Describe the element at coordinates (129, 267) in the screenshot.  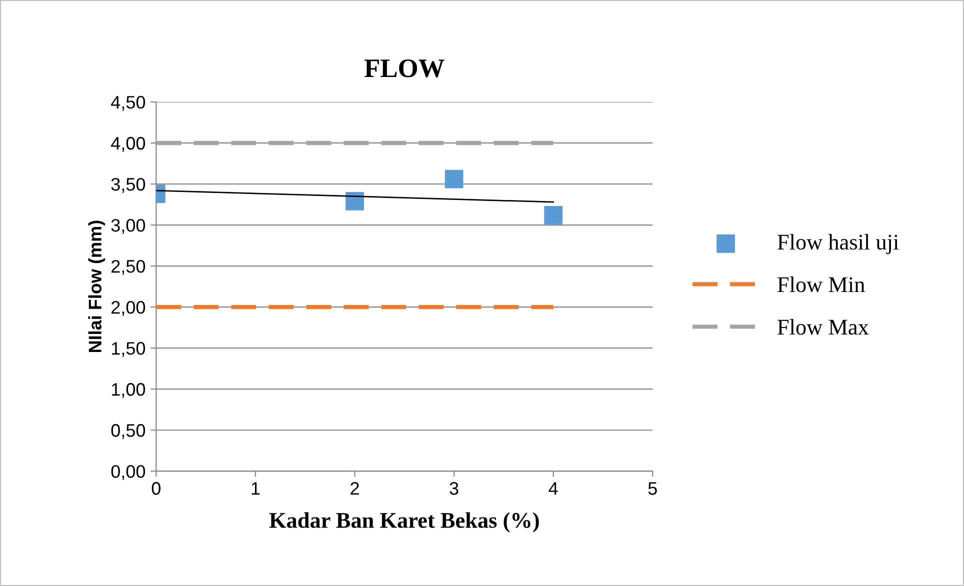
I see `y-tick-label: 2,50` at that location.